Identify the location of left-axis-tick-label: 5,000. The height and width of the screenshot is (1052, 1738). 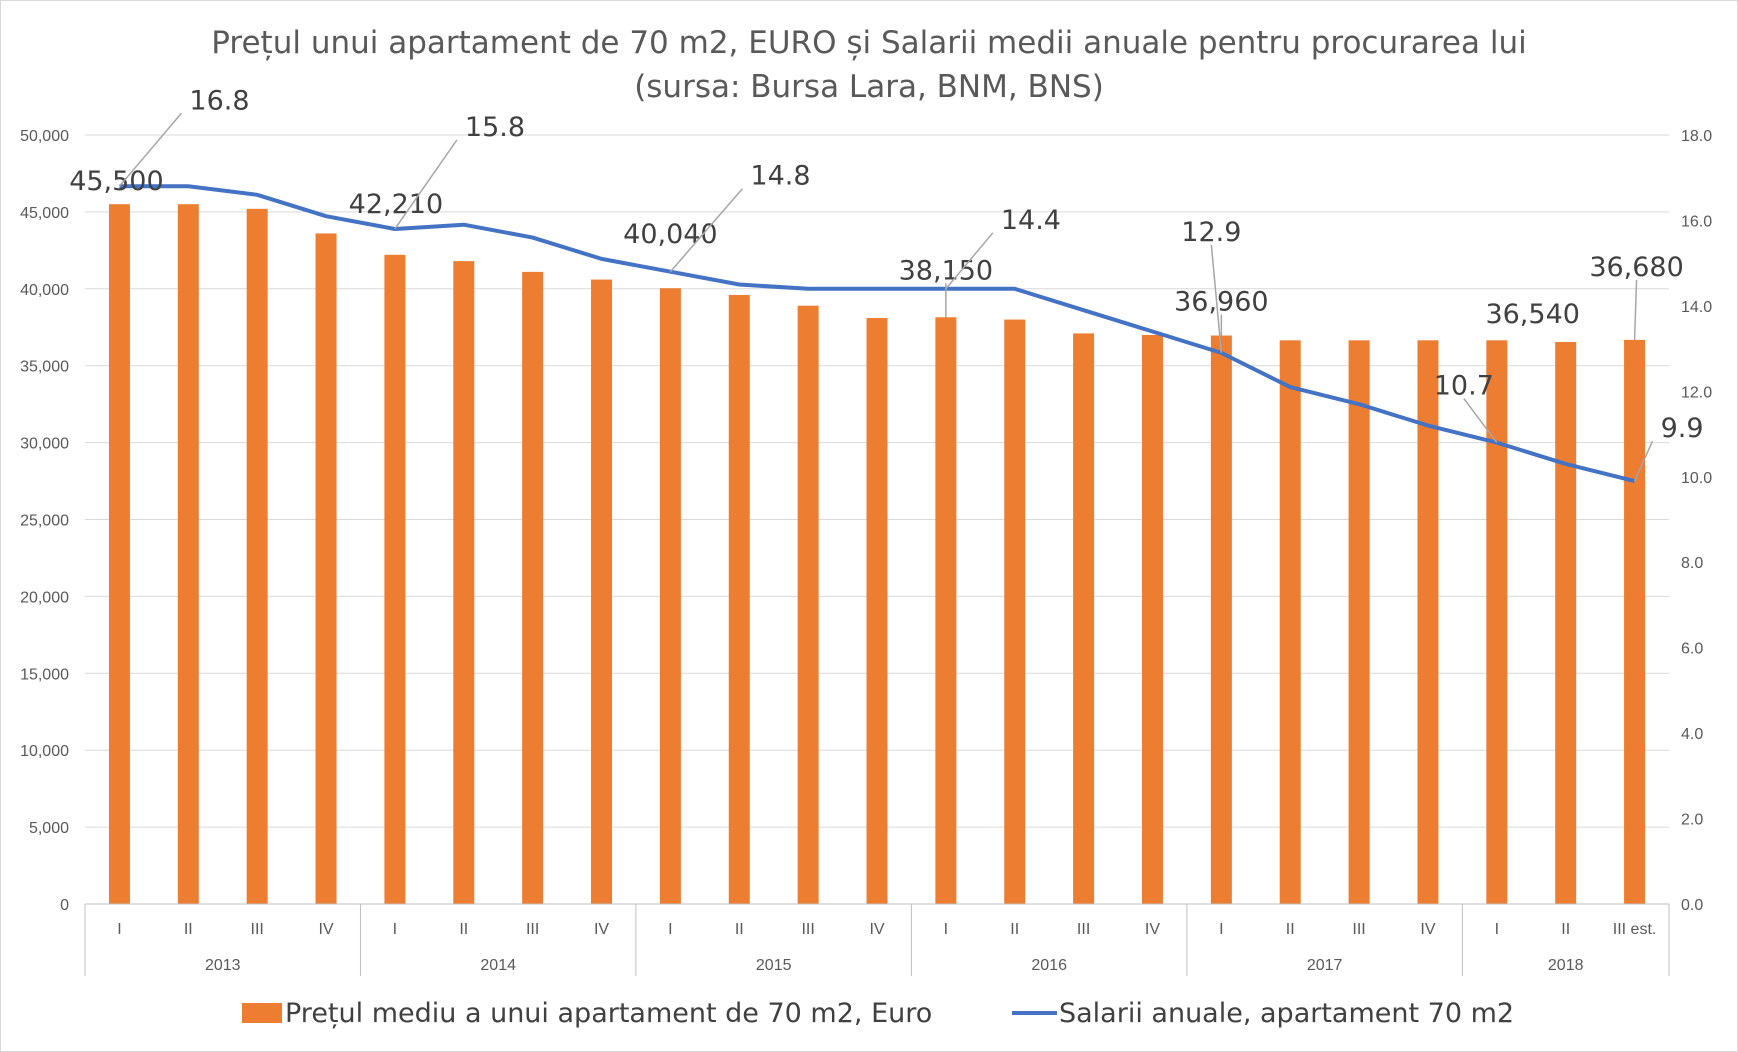
(49, 828).